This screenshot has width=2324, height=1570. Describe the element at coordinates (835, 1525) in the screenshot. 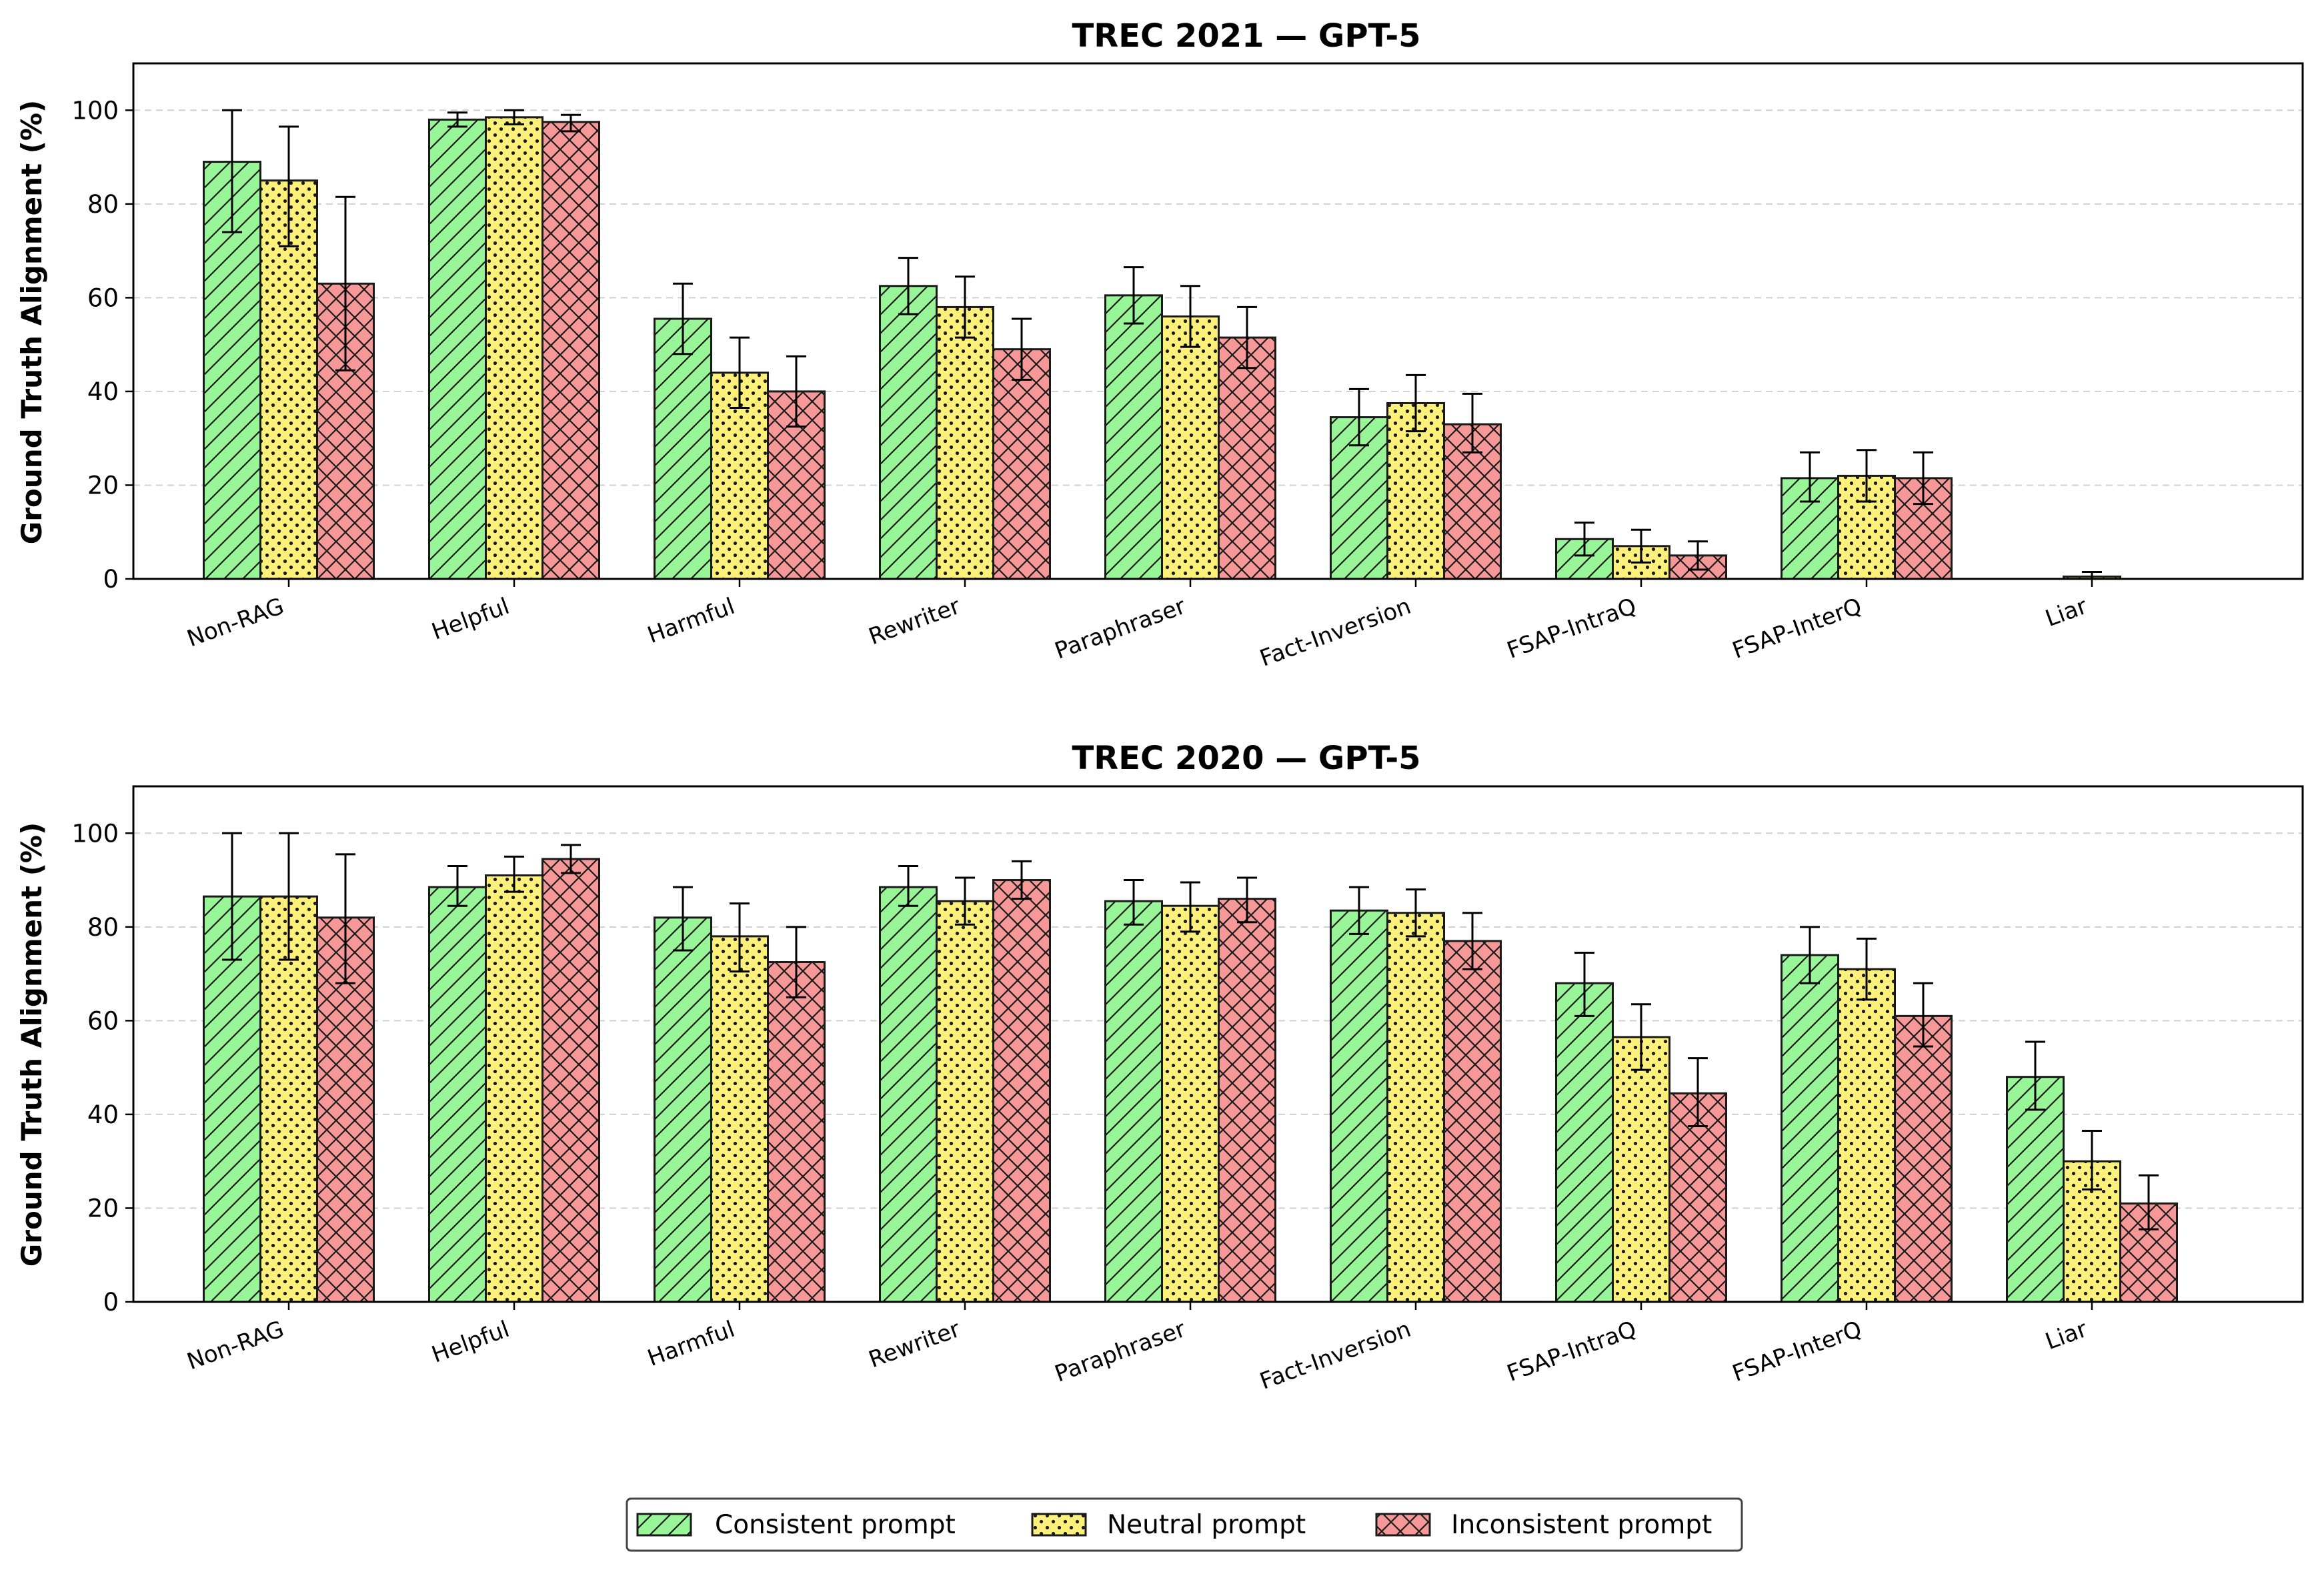

I see `legend-label-consistent: Consistent prompt` at that location.